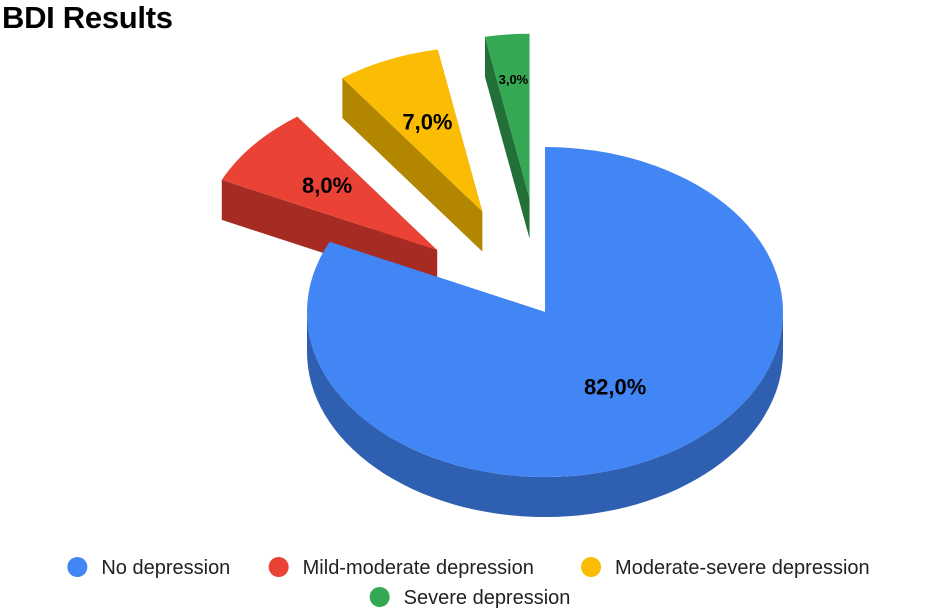 This screenshot has width=945, height=609. Describe the element at coordinates (615, 386) in the screenshot. I see `slice-label-no-depression: 82,0%` at that location.